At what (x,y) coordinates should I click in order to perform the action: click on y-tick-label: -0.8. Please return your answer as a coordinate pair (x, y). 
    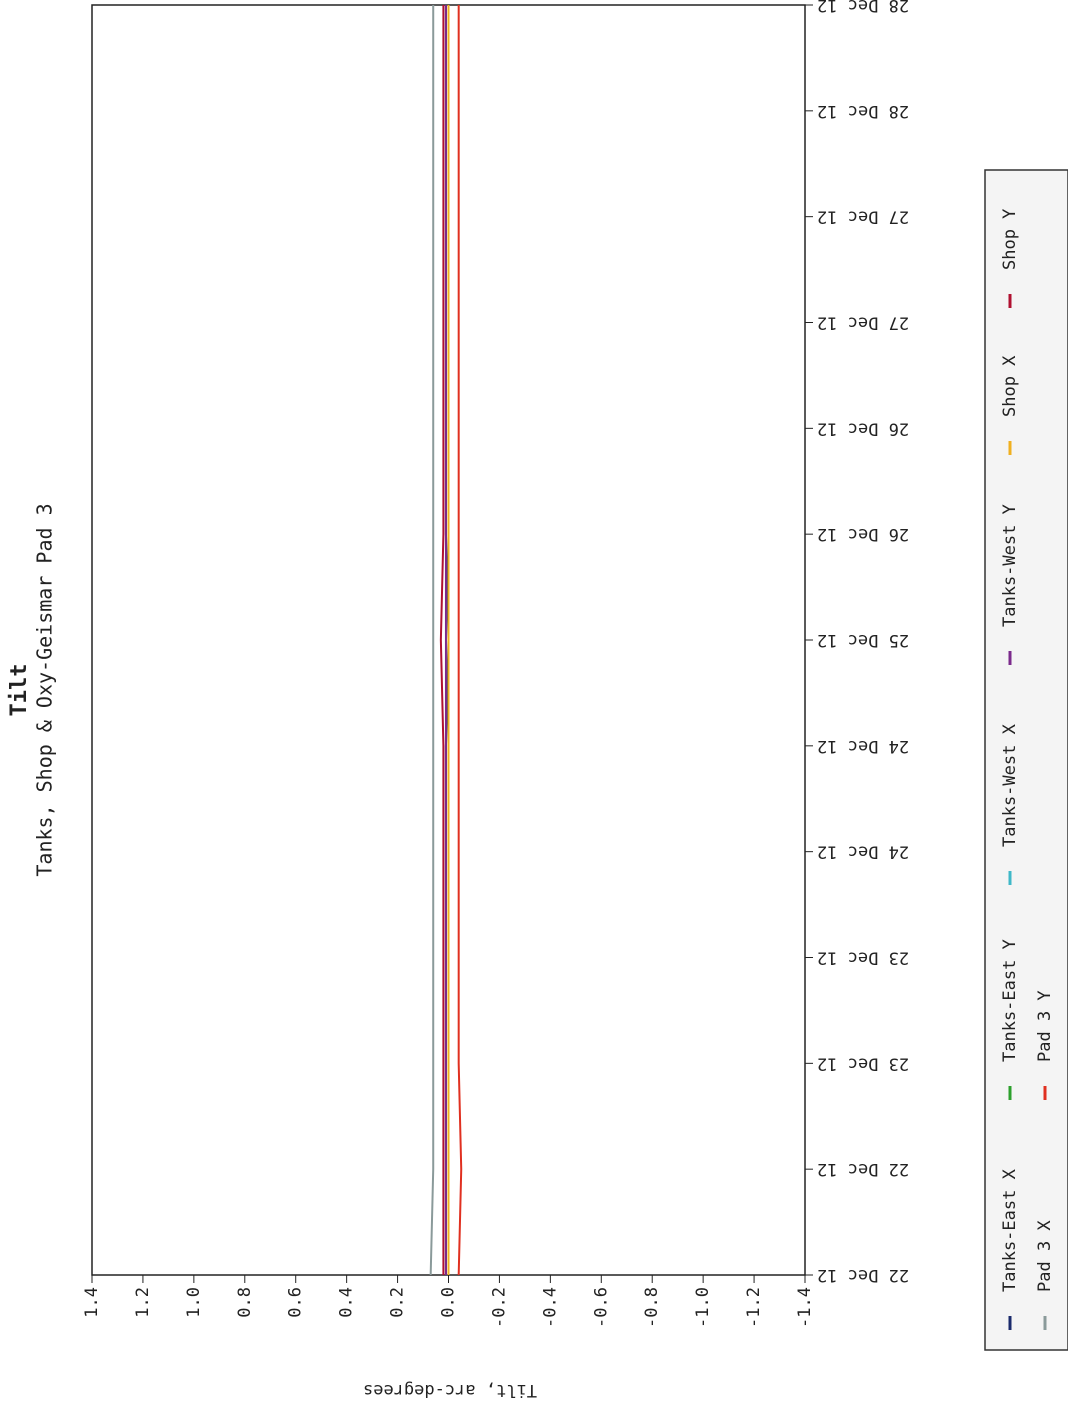
    Looking at the image, I should click on (652, 1307).